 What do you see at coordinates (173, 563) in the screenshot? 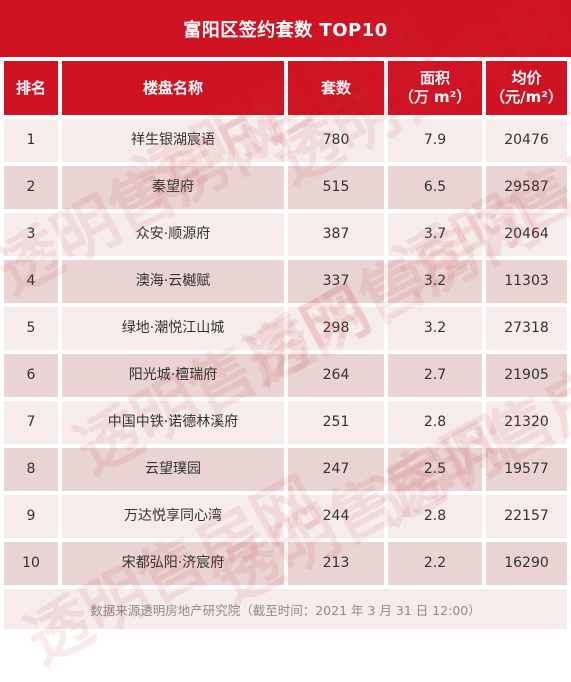
I see `cell-name: 宋都弘阳·济宸府` at bounding box center [173, 563].